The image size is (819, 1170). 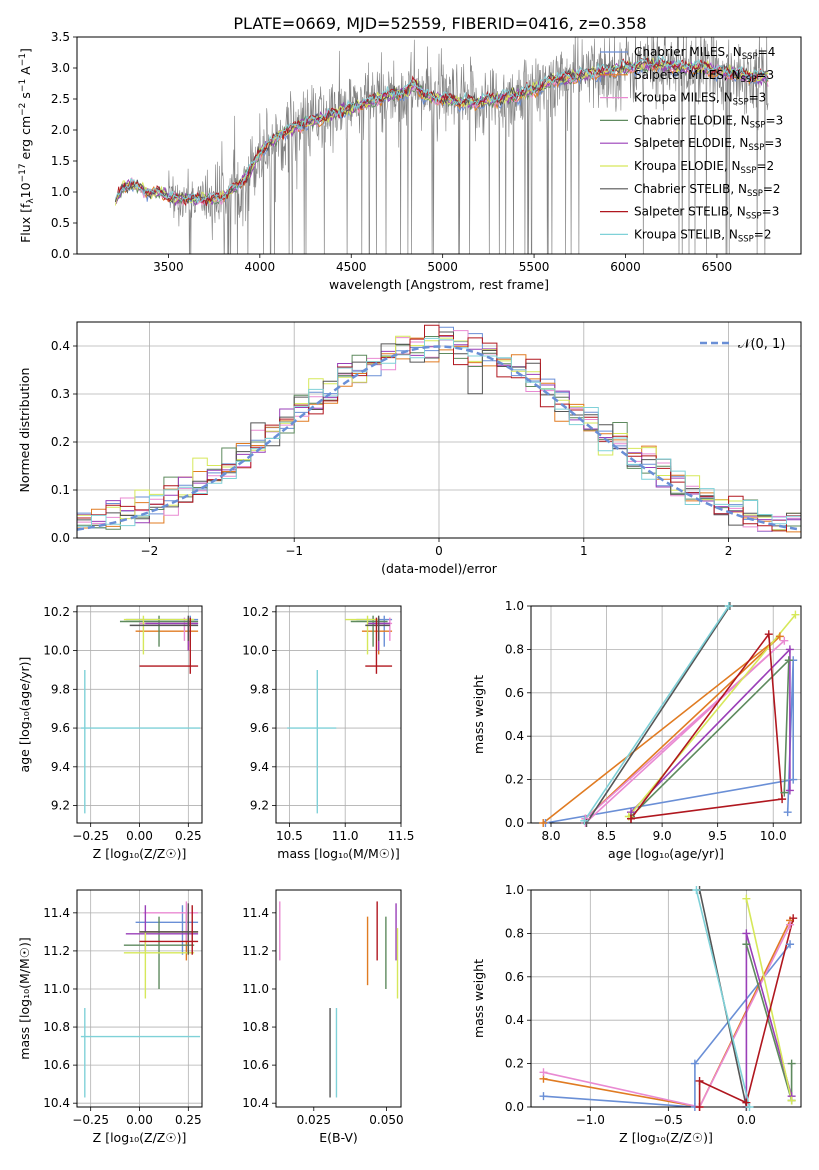 What do you see at coordinates (439, 438) in the screenshot?
I see `normal-reference-curve` at bounding box center [439, 438].